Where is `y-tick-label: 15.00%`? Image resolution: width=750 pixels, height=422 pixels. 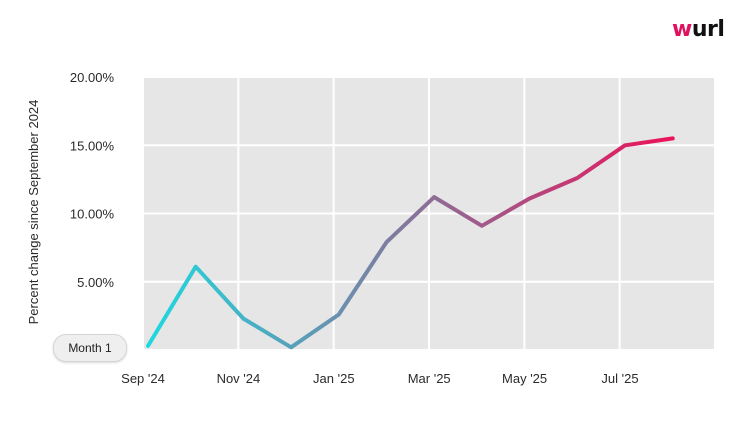 y-tick-label: 15.00% is located at coordinates (92, 145).